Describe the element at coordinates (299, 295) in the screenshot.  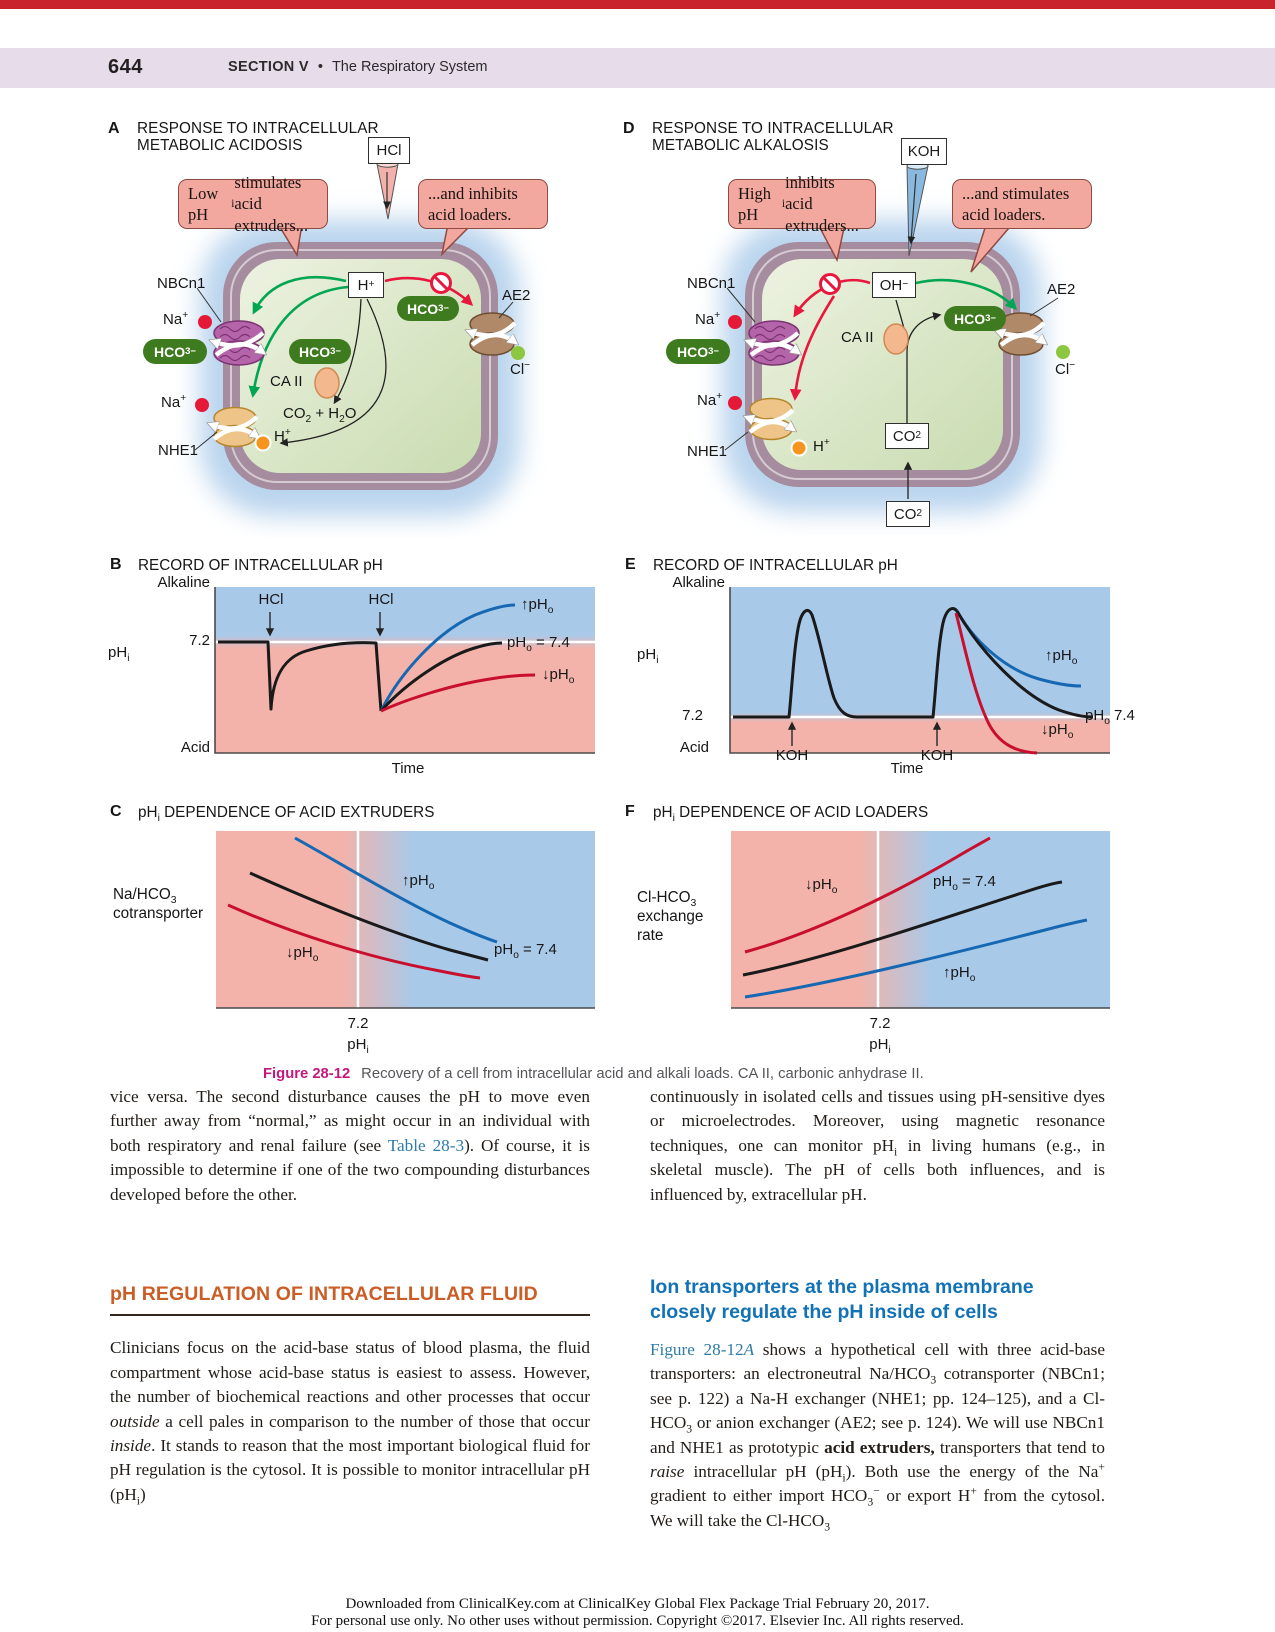
I see `green-arrow-to-nbcn1` at that location.